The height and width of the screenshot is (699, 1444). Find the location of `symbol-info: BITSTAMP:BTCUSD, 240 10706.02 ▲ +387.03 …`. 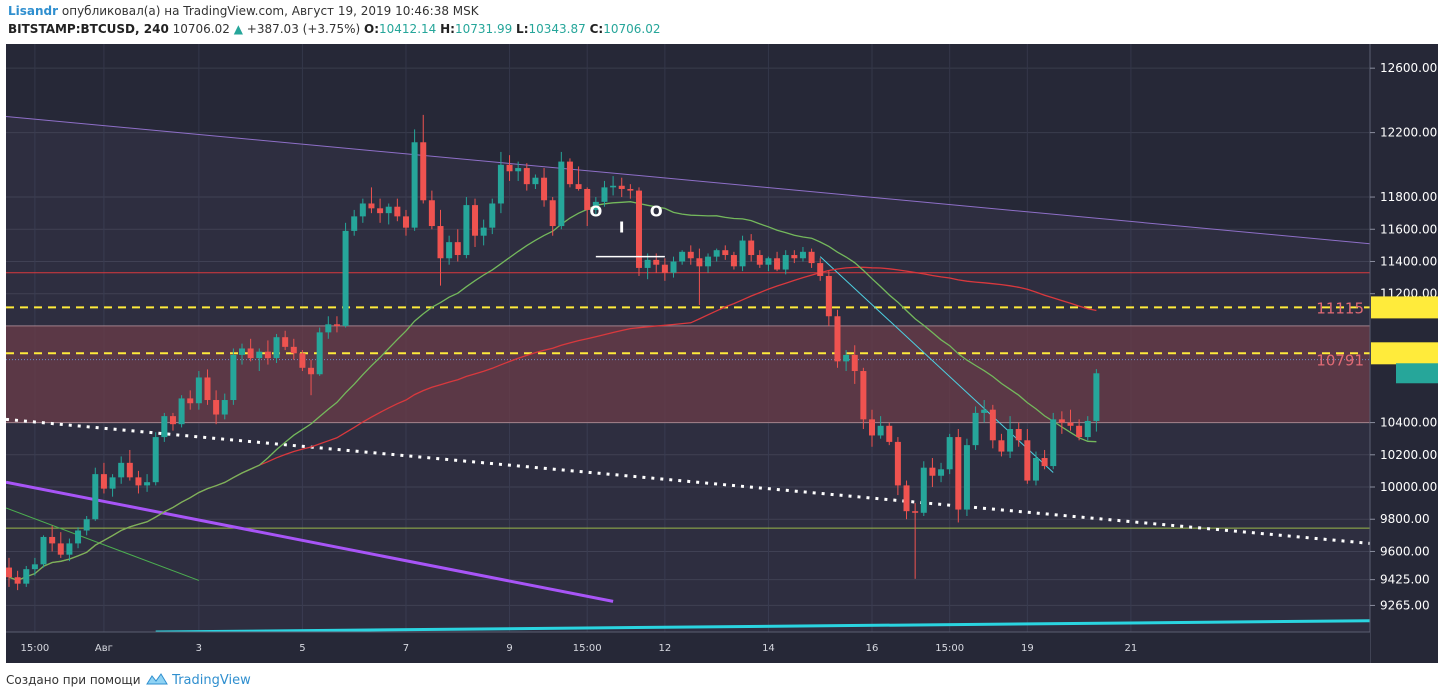

symbol-info: BITSTAMP:BTCUSD, 240 10706.02 ▲ +387.03 … is located at coordinates (334, 29).